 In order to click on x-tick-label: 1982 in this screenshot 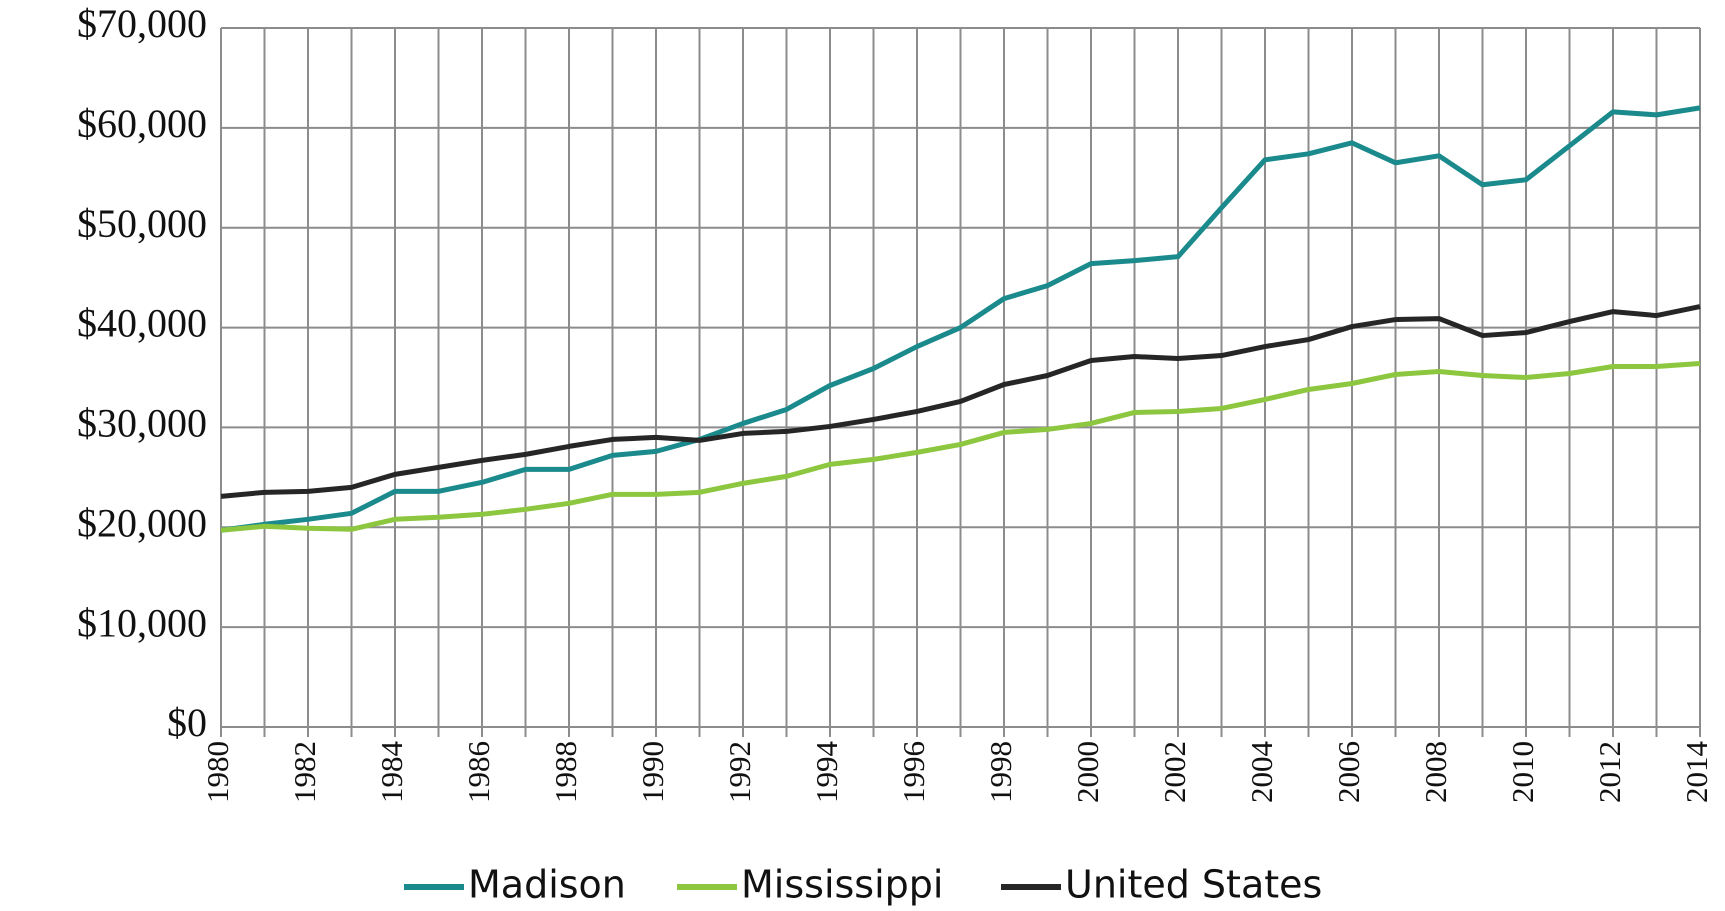, I will do `click(304, 772)`.